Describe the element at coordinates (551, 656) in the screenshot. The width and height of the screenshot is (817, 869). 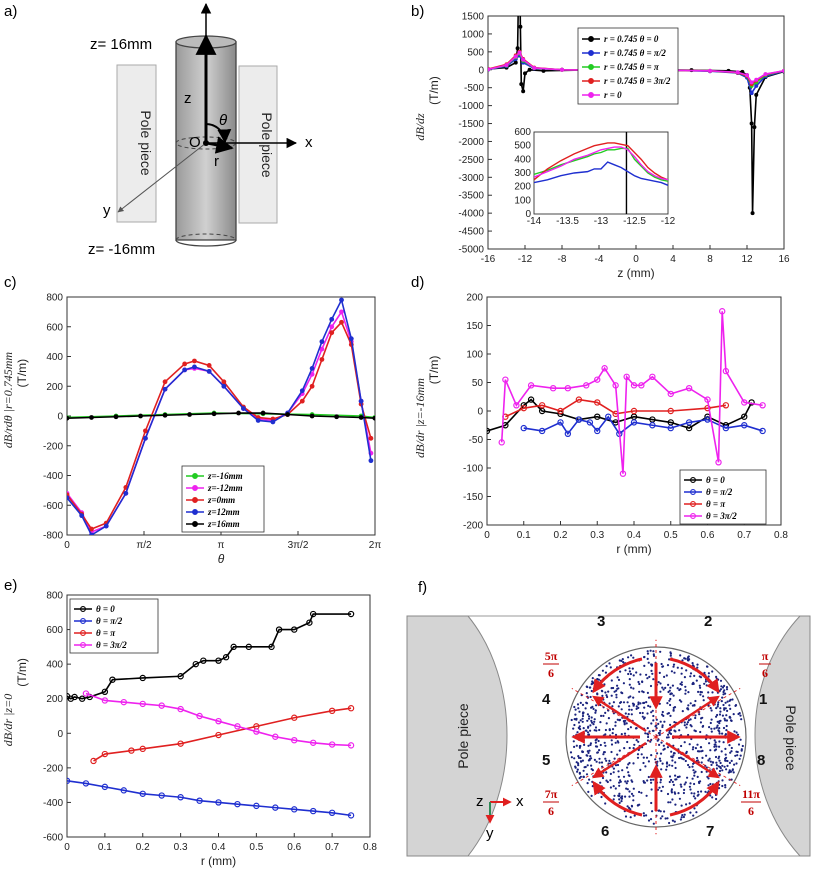
I see `angle-5pi6-num: 5π` at that location.